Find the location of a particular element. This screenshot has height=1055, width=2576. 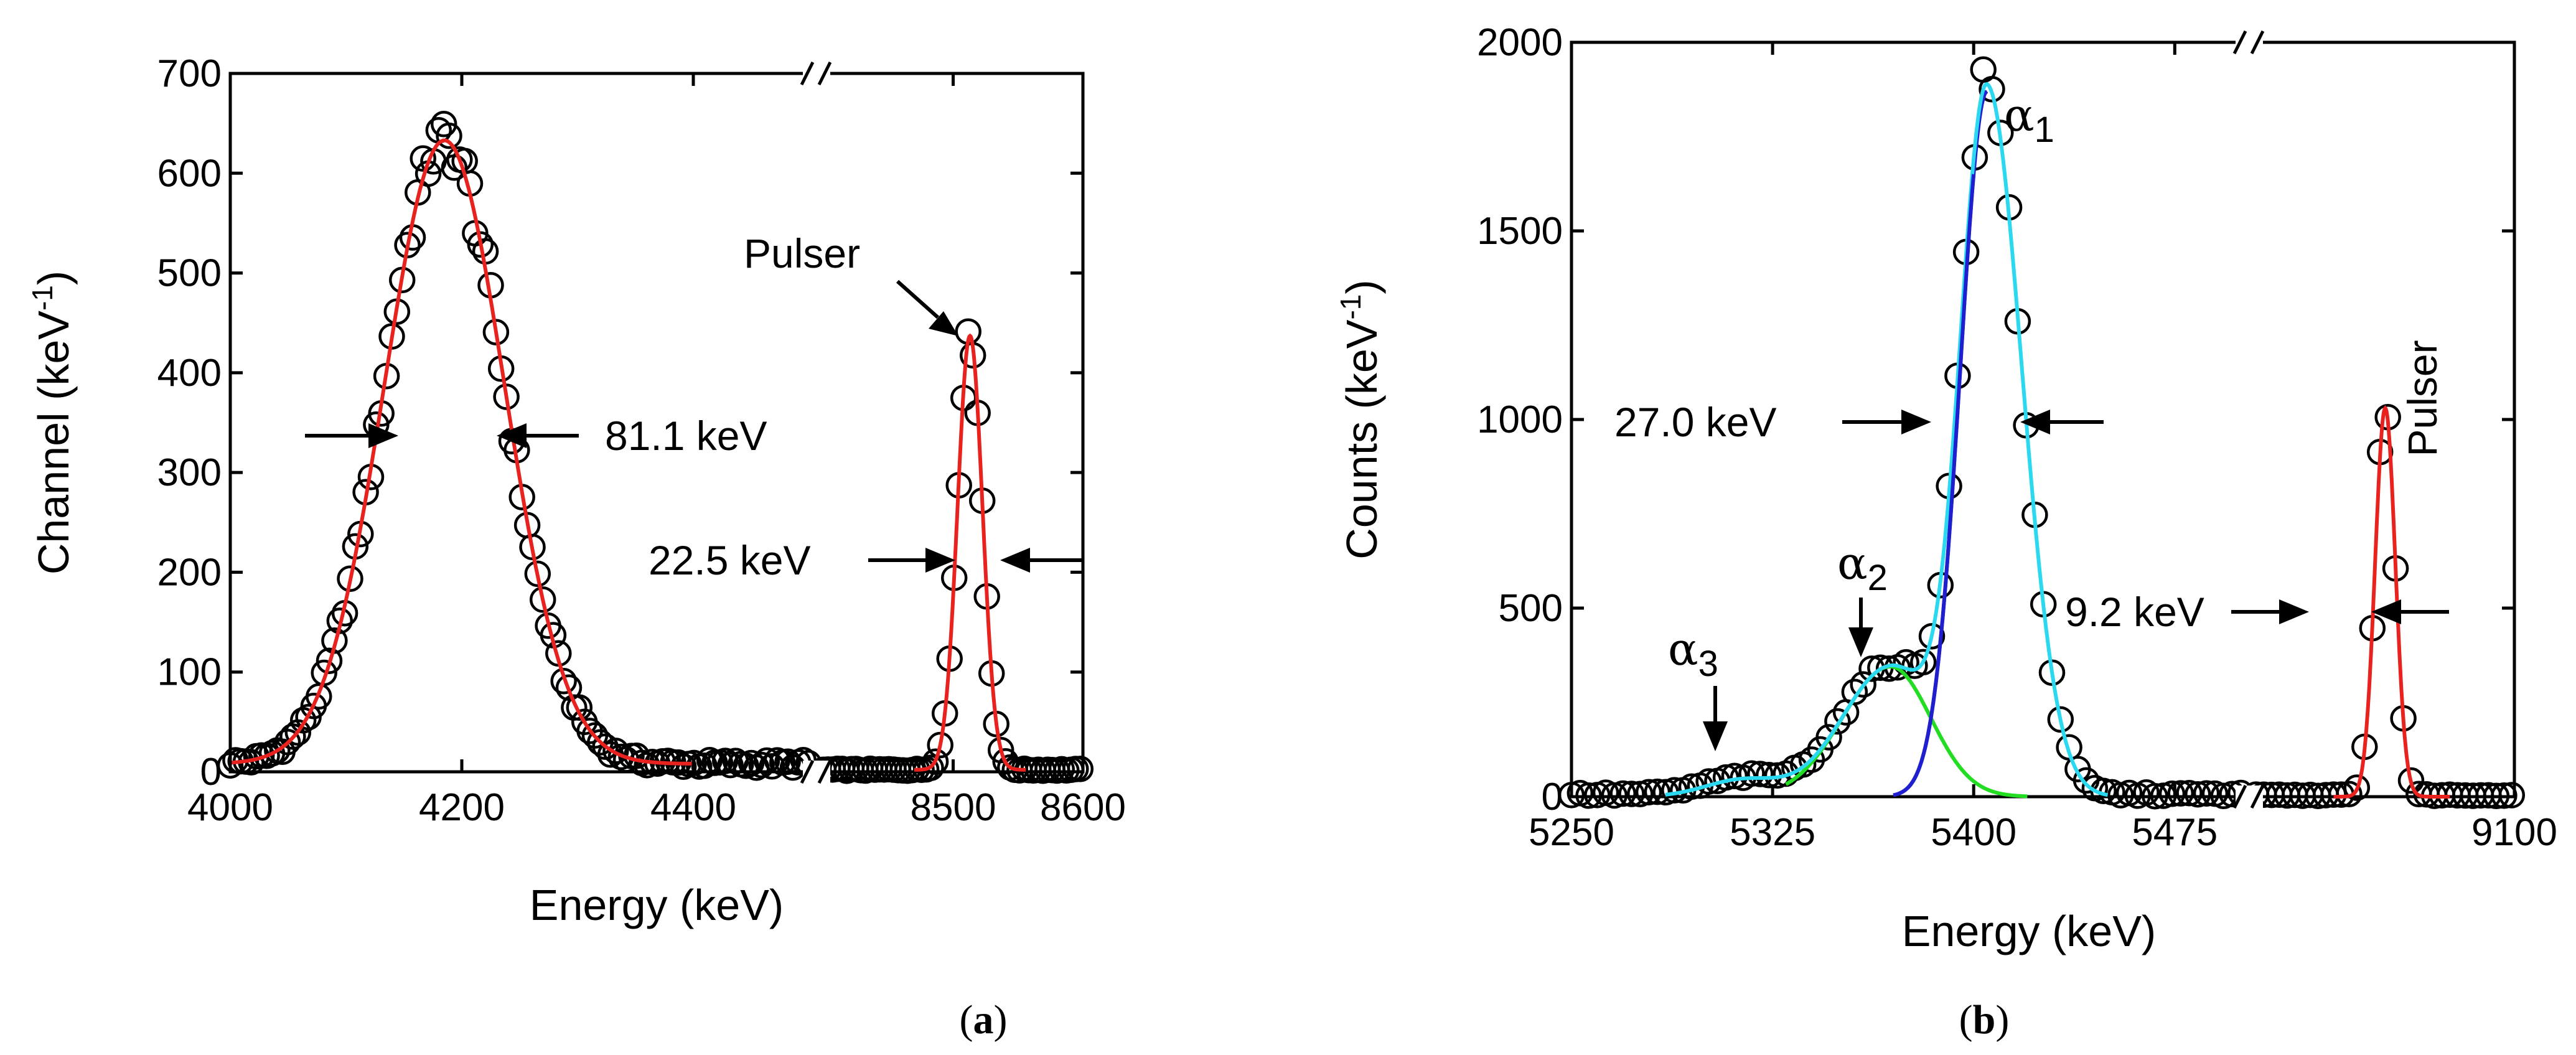

chart-a-ytick-label: 0 is located at coordinates (211, 772).